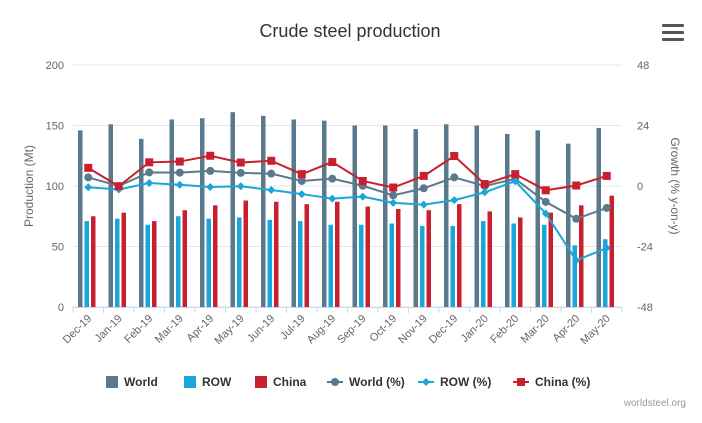 The height and width of the screenshot is (423, 702). I want to click on x-tick-label: Mar-20, so click(535, 329).